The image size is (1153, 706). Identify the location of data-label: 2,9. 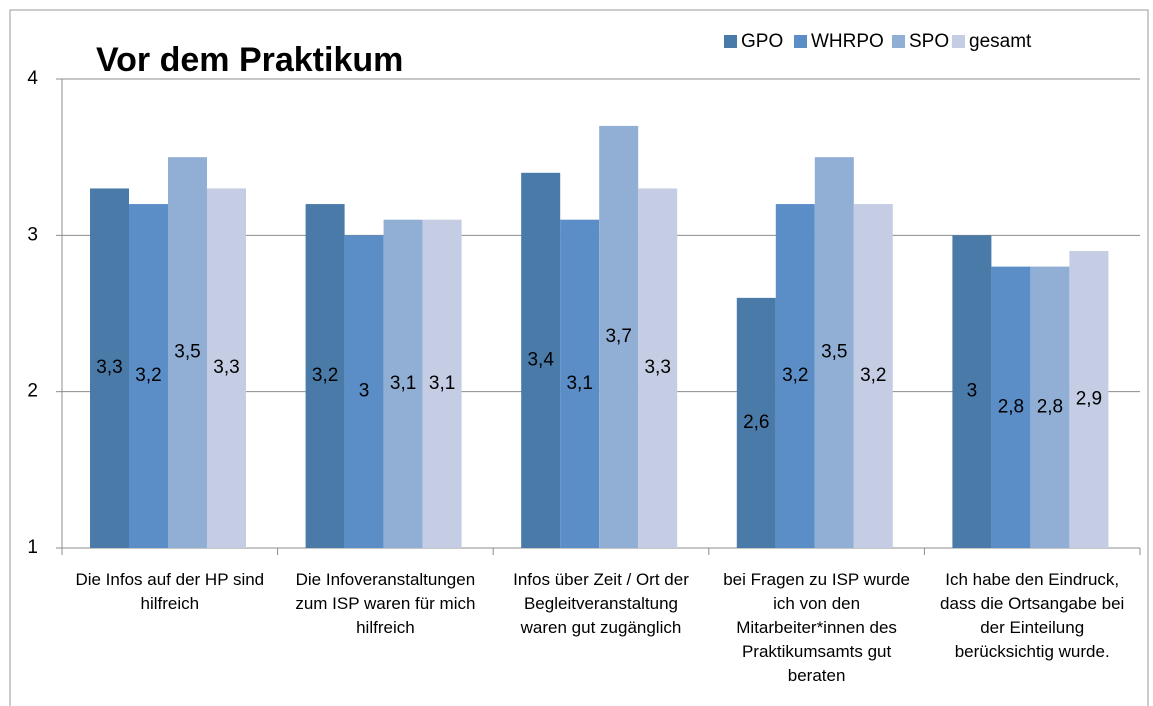
(1089, 398).